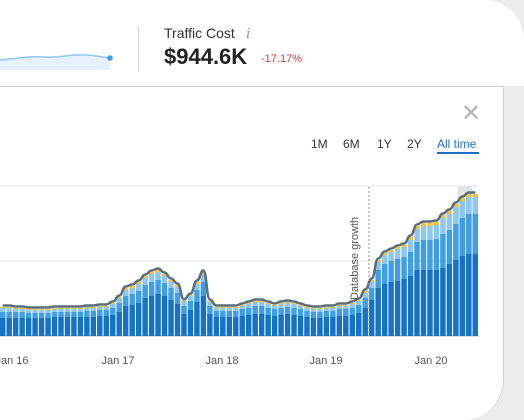 The image size is (524, 420). What do you see at coordinates (457, 144) in the screenshot?
I see `range-all-time-button: All time` at bounding box center [457, 144].